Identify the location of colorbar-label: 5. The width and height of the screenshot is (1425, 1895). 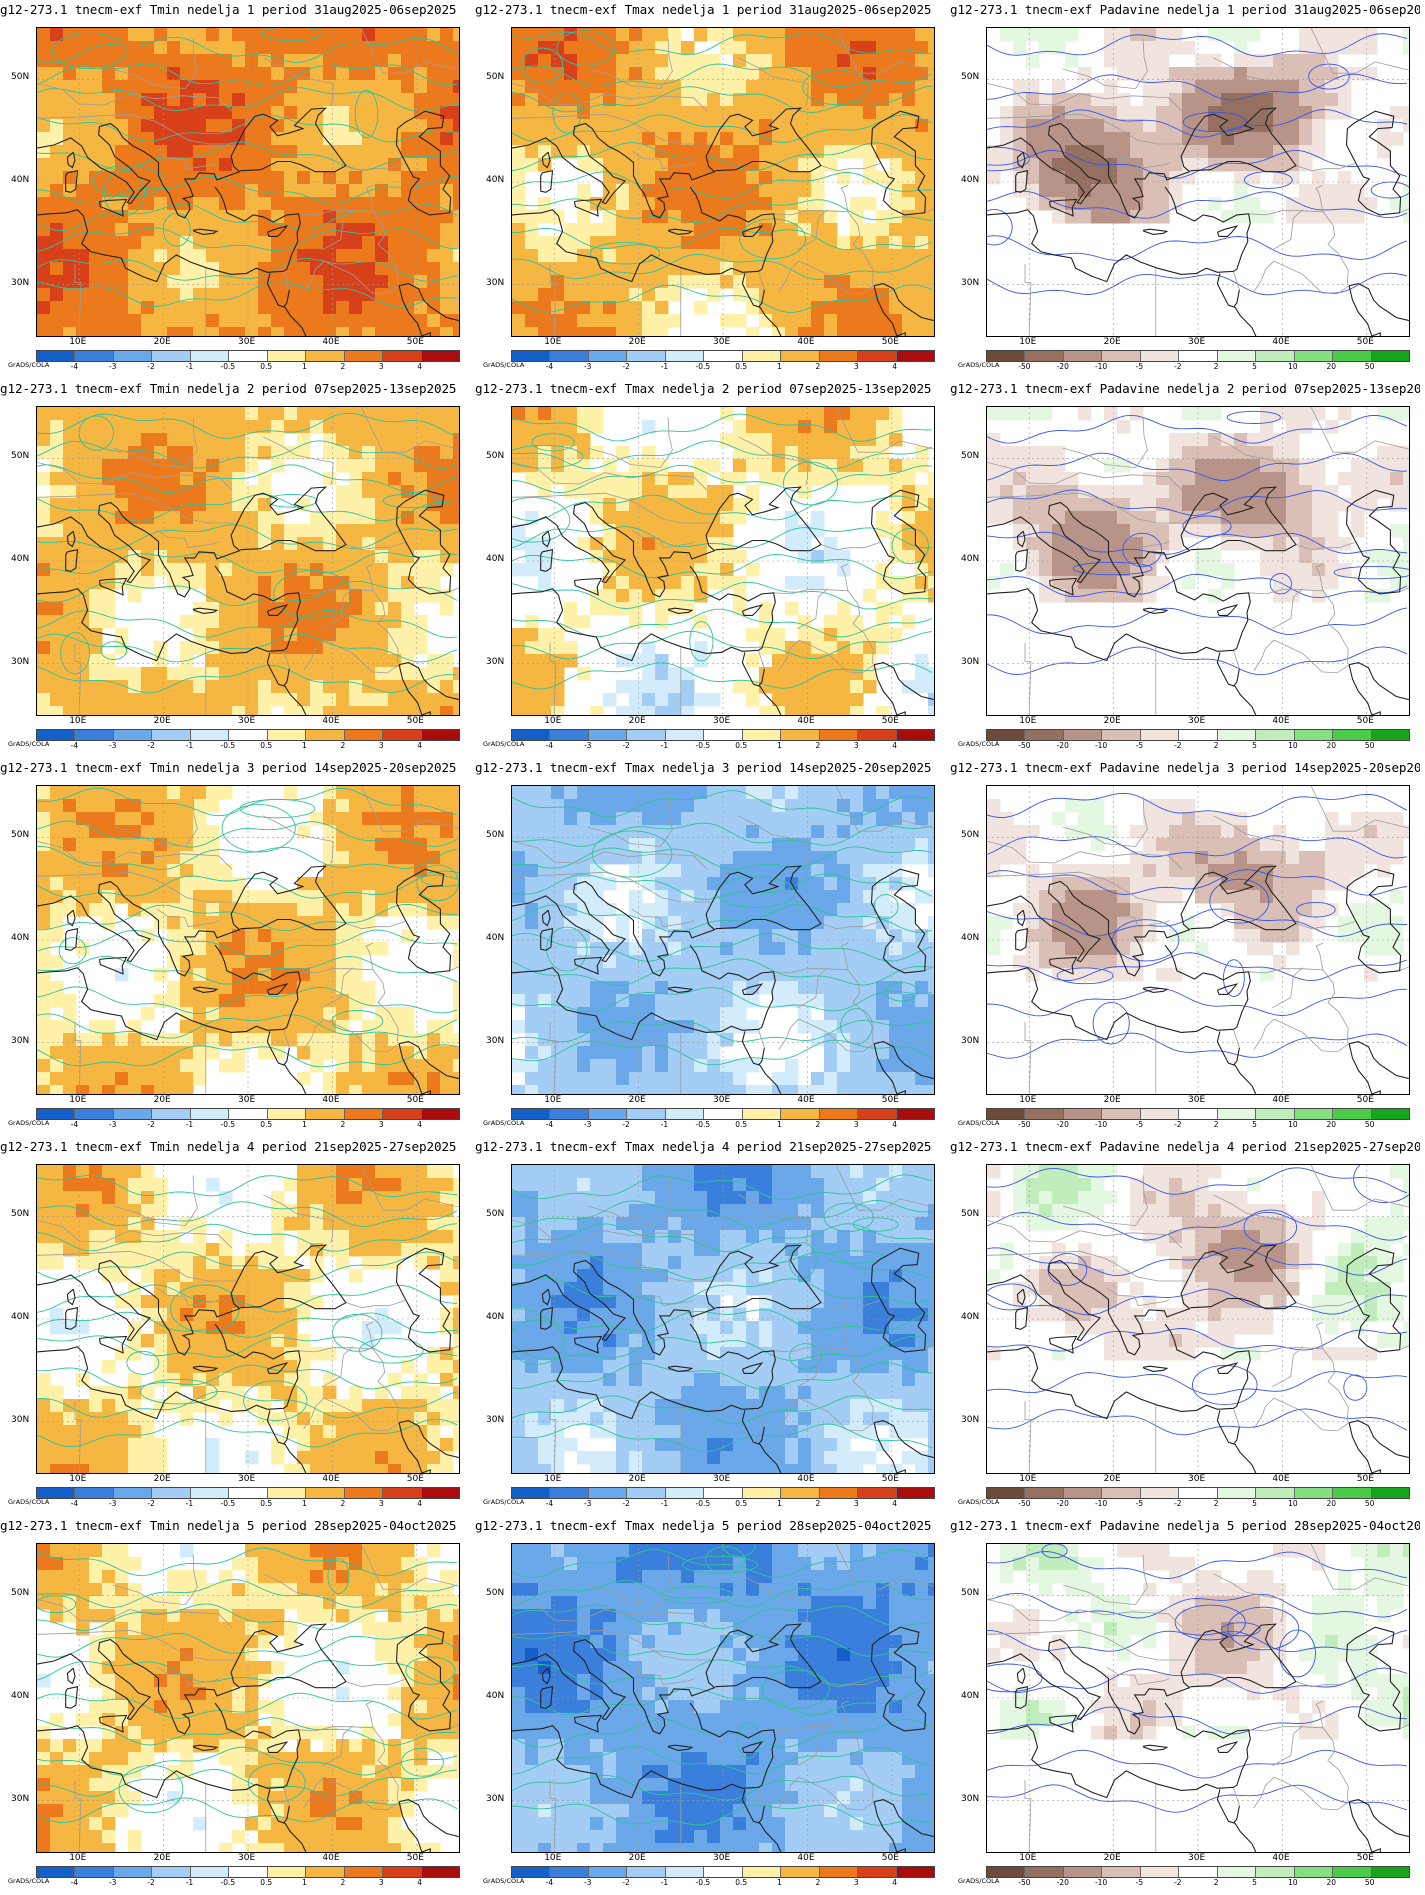
(1254, 1503).